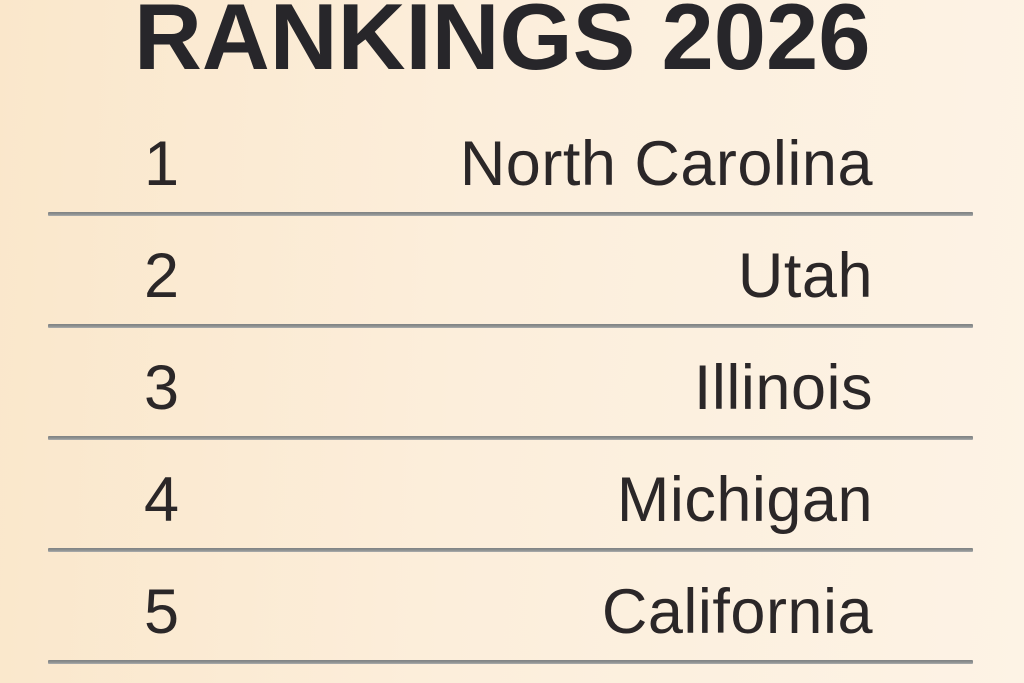  What do you see at coordinates (162, 164) in the screenshot?
I see `rank-number: 1` at bounding box center [162, 164].